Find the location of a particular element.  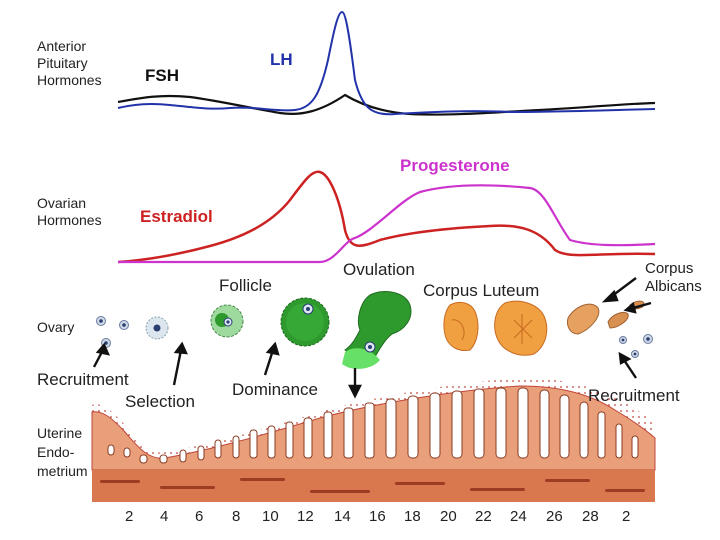

dominance-label: Dominance is located at coordinates (275, 389).